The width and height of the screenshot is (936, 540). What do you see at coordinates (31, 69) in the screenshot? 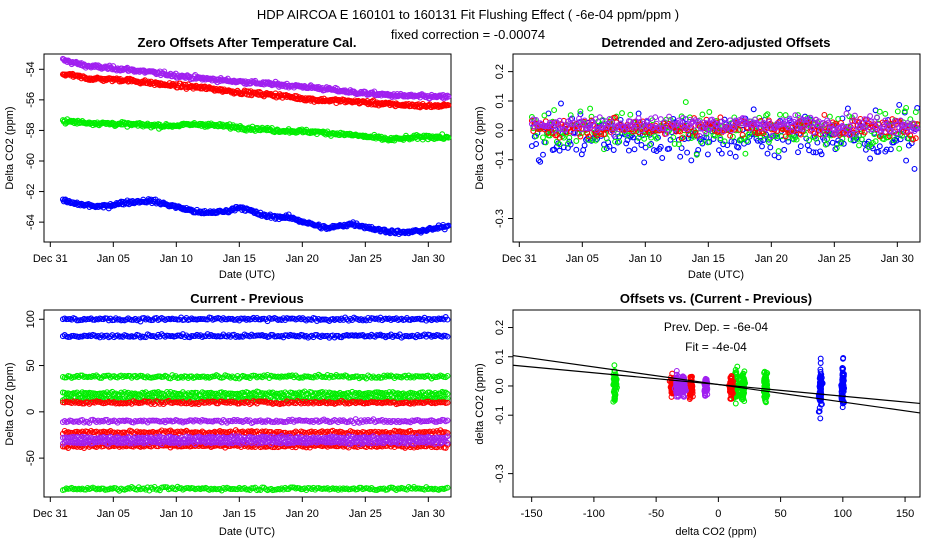
I see `y-tick-label: -54` at bounding box center [31, 69].